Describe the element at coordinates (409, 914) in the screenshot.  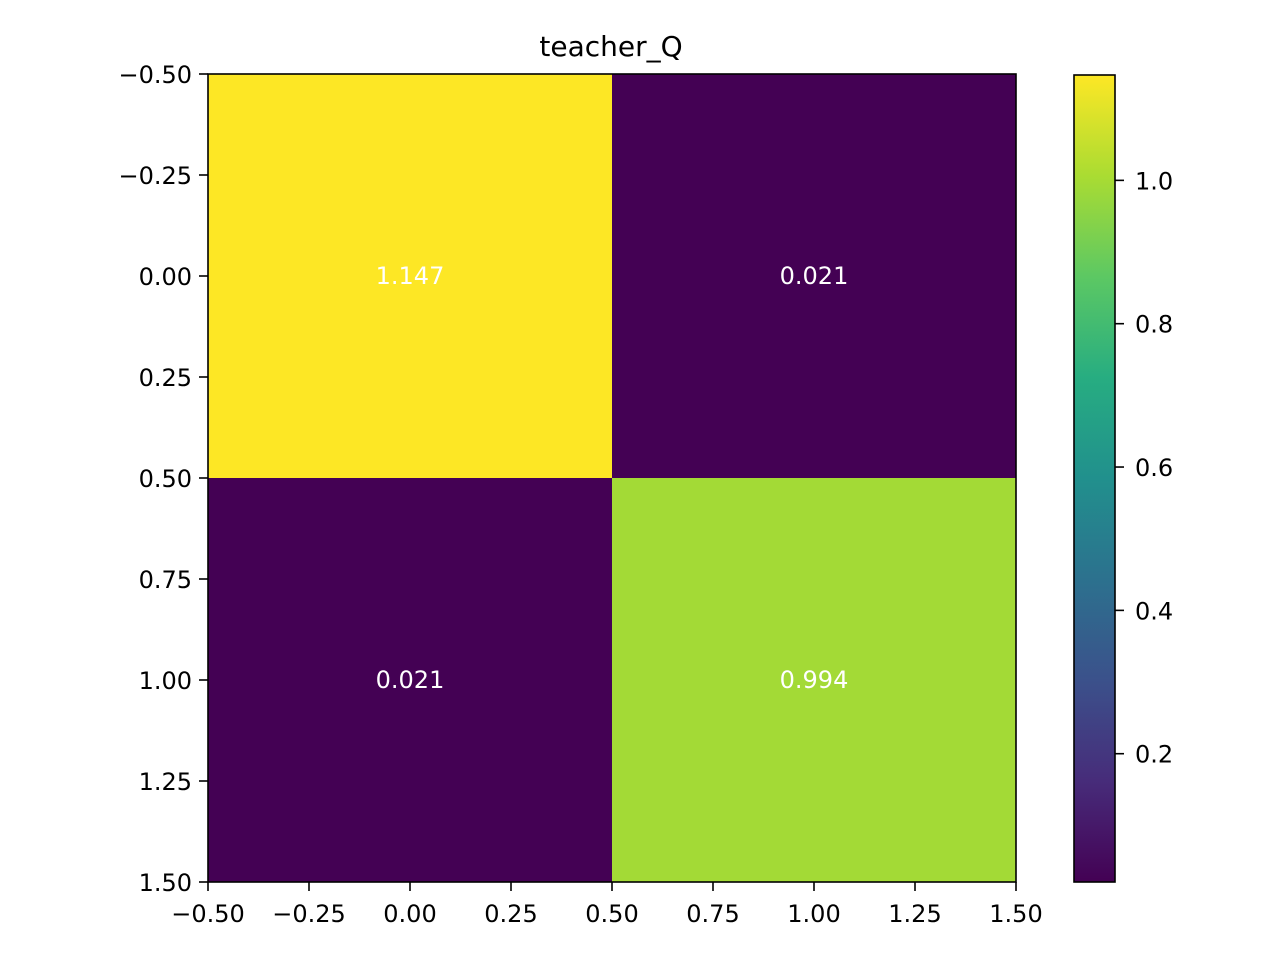
I see `x-tick-label: 0.00` at that location.